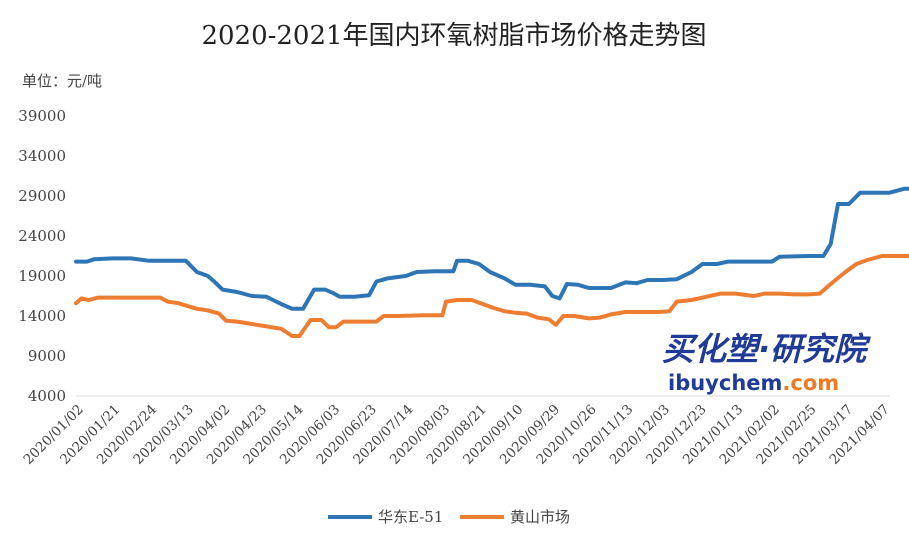 Image resolution: width=909 pixels, height=546 pixels. Describe the element at coordinates (47, 396) in the screenshot. I see `y-tick-label: 4000` at that location.